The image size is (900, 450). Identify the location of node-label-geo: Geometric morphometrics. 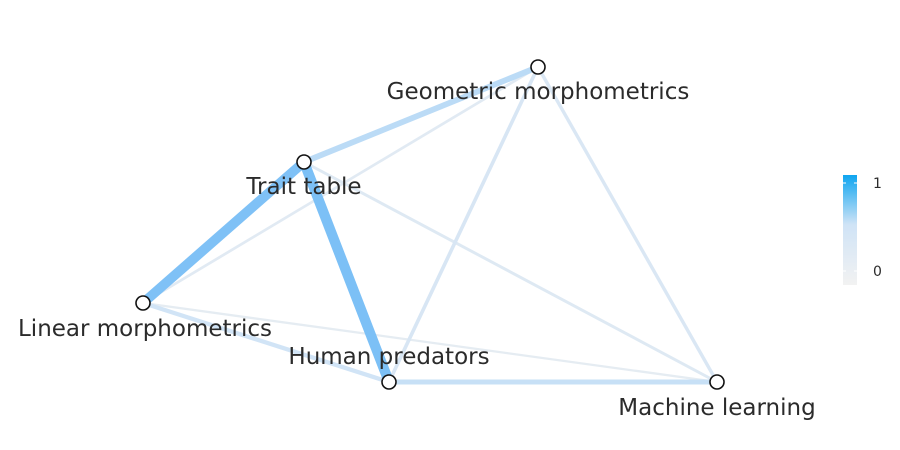
(538, 92).